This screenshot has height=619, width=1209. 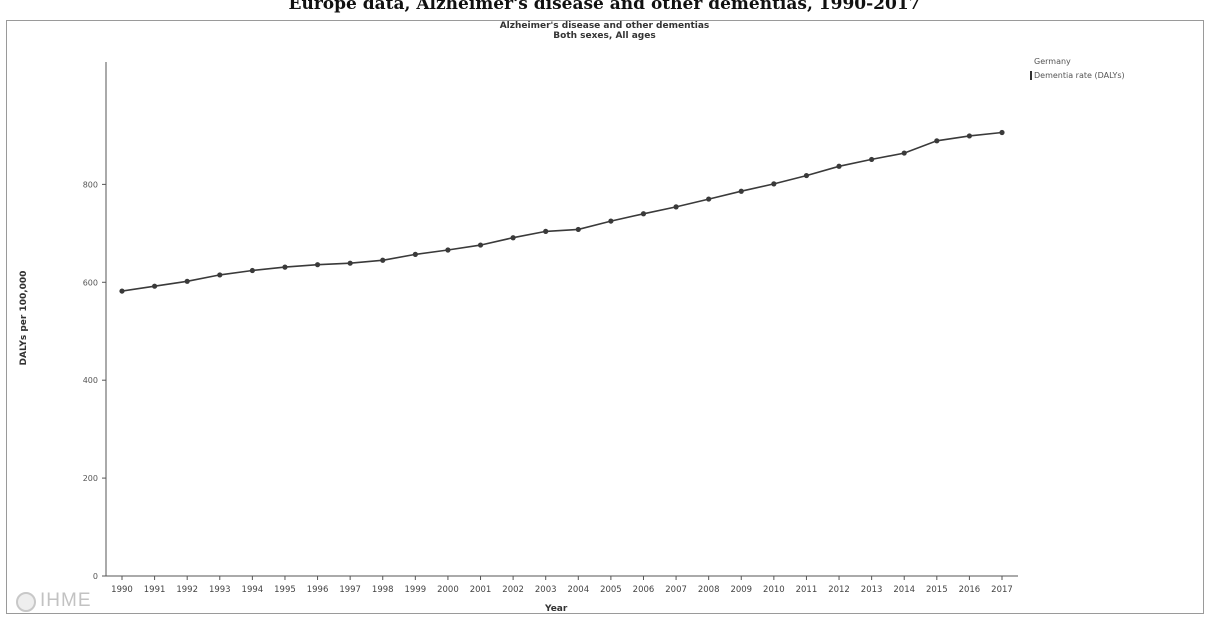 I want to click on x-tick-label: 2017, so click(x=1002, y=590).